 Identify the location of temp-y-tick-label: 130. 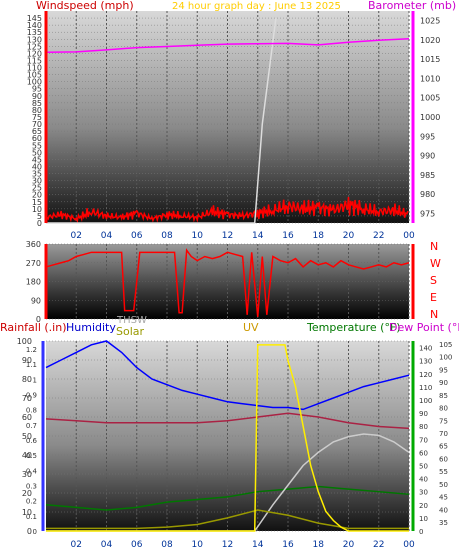
(425, 362).